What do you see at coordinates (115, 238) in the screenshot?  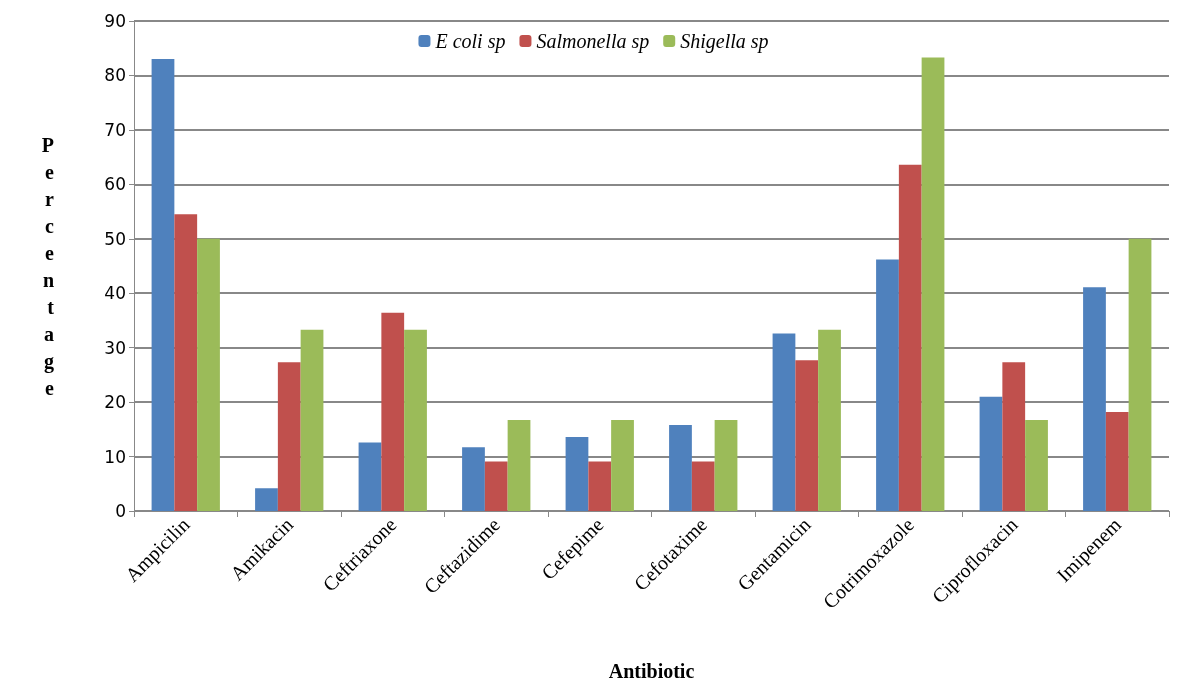 I see `y-tick-label: 50` at bounding box center [115, 238].